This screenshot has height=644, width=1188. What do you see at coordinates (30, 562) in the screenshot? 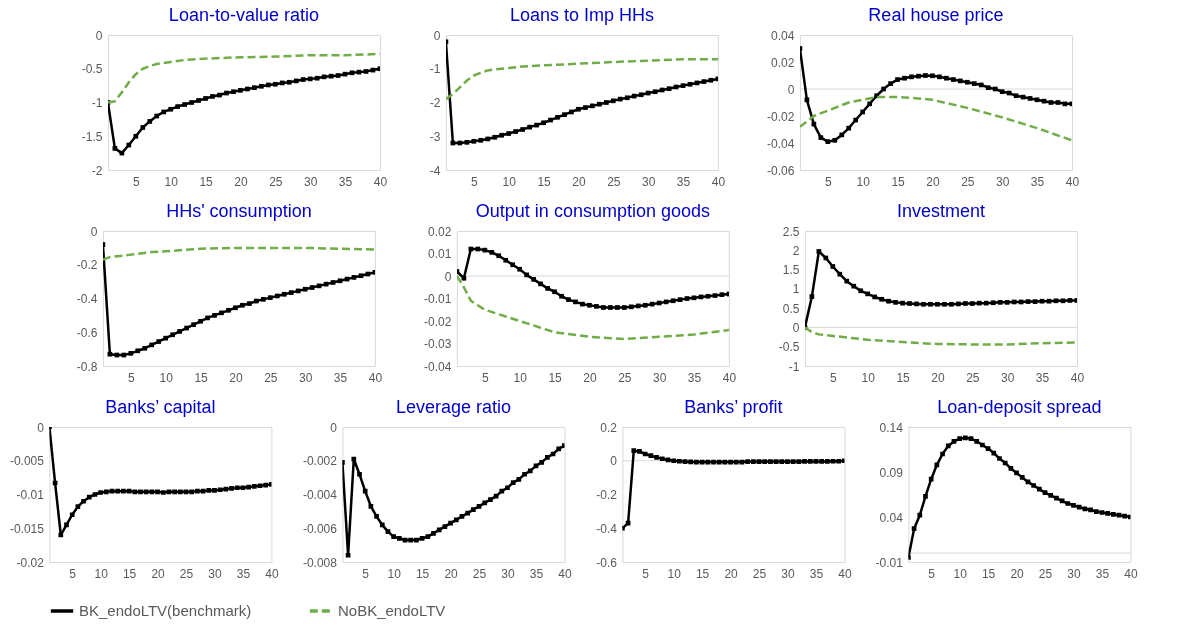
I see `y-tick-label: -0.02` at bounding box center [30, 562].